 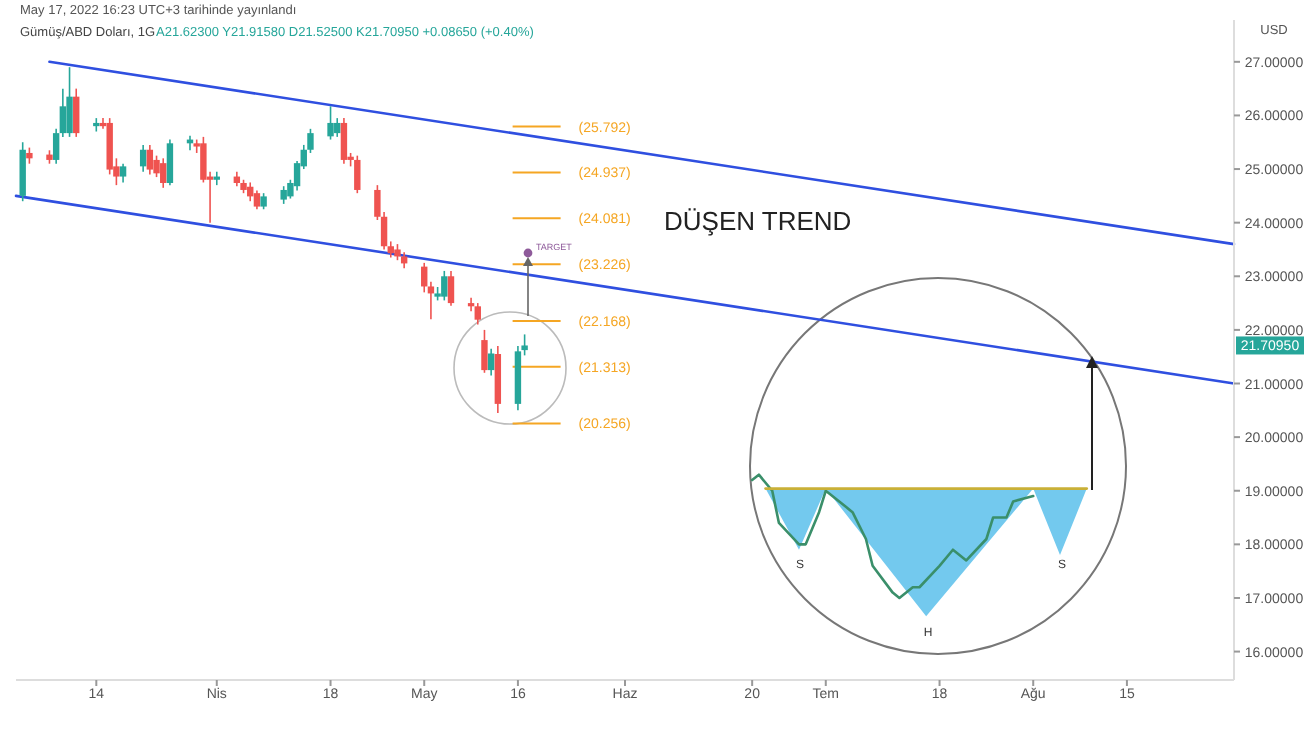 I want to click on annotation: DÜŞEN TREND, so click(x=758, y=221).